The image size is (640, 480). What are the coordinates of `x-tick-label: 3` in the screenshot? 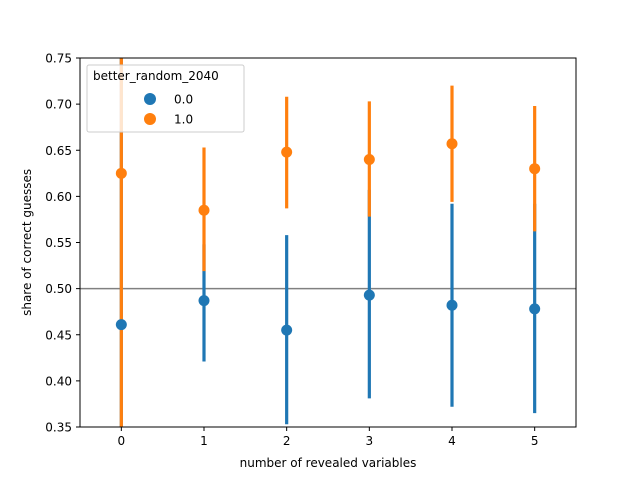 It's located at (370, 441).